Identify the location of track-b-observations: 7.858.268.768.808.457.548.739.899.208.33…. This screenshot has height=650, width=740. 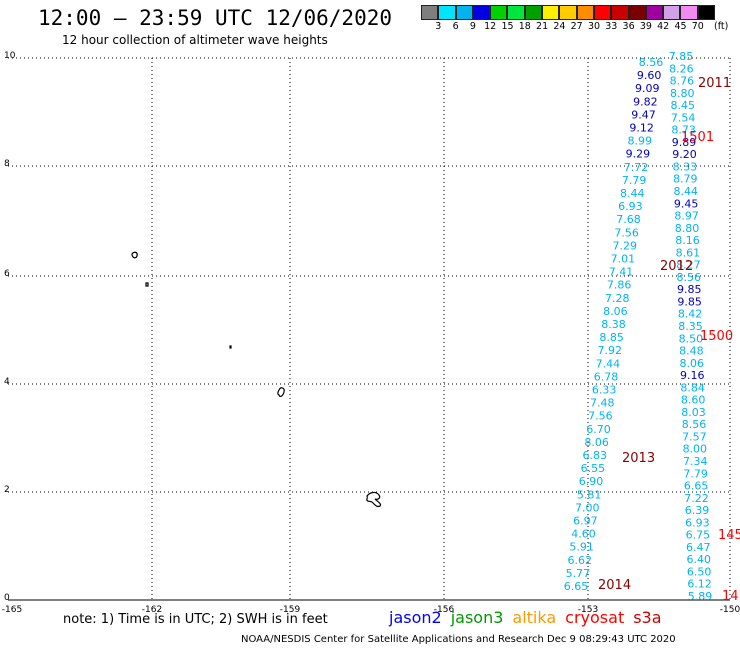
(691, 326).